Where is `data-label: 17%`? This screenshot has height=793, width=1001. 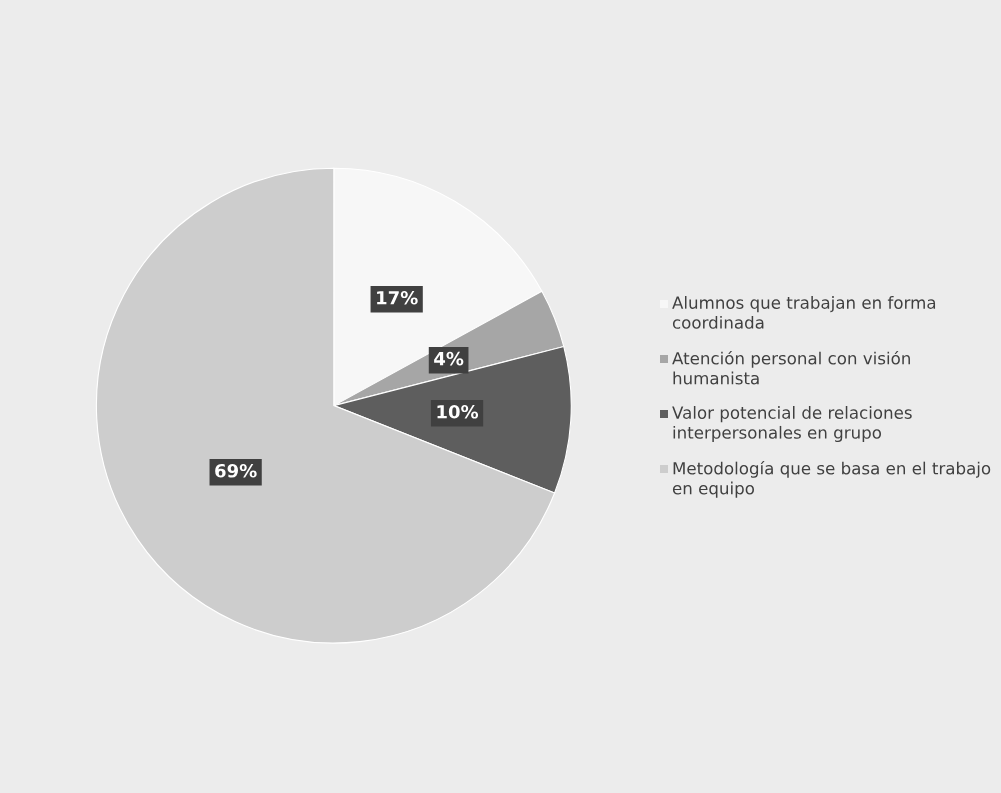 data-label: 17% is located at coordinates (397, 297).